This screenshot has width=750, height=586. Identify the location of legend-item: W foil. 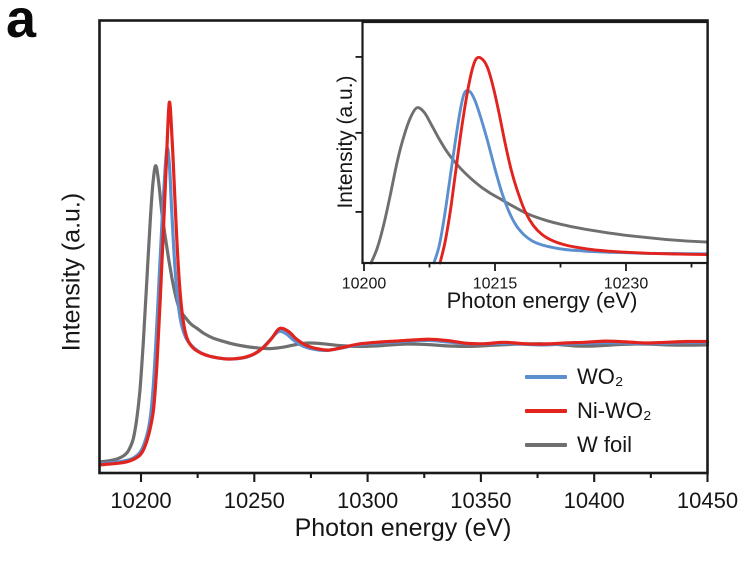
(588, 445).